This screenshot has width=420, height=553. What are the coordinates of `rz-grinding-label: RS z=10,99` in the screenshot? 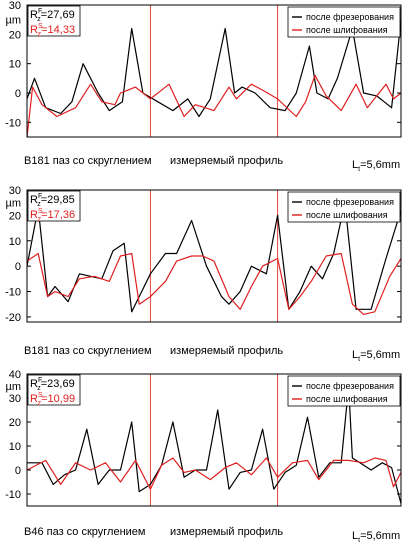 It's located at (52, 399).